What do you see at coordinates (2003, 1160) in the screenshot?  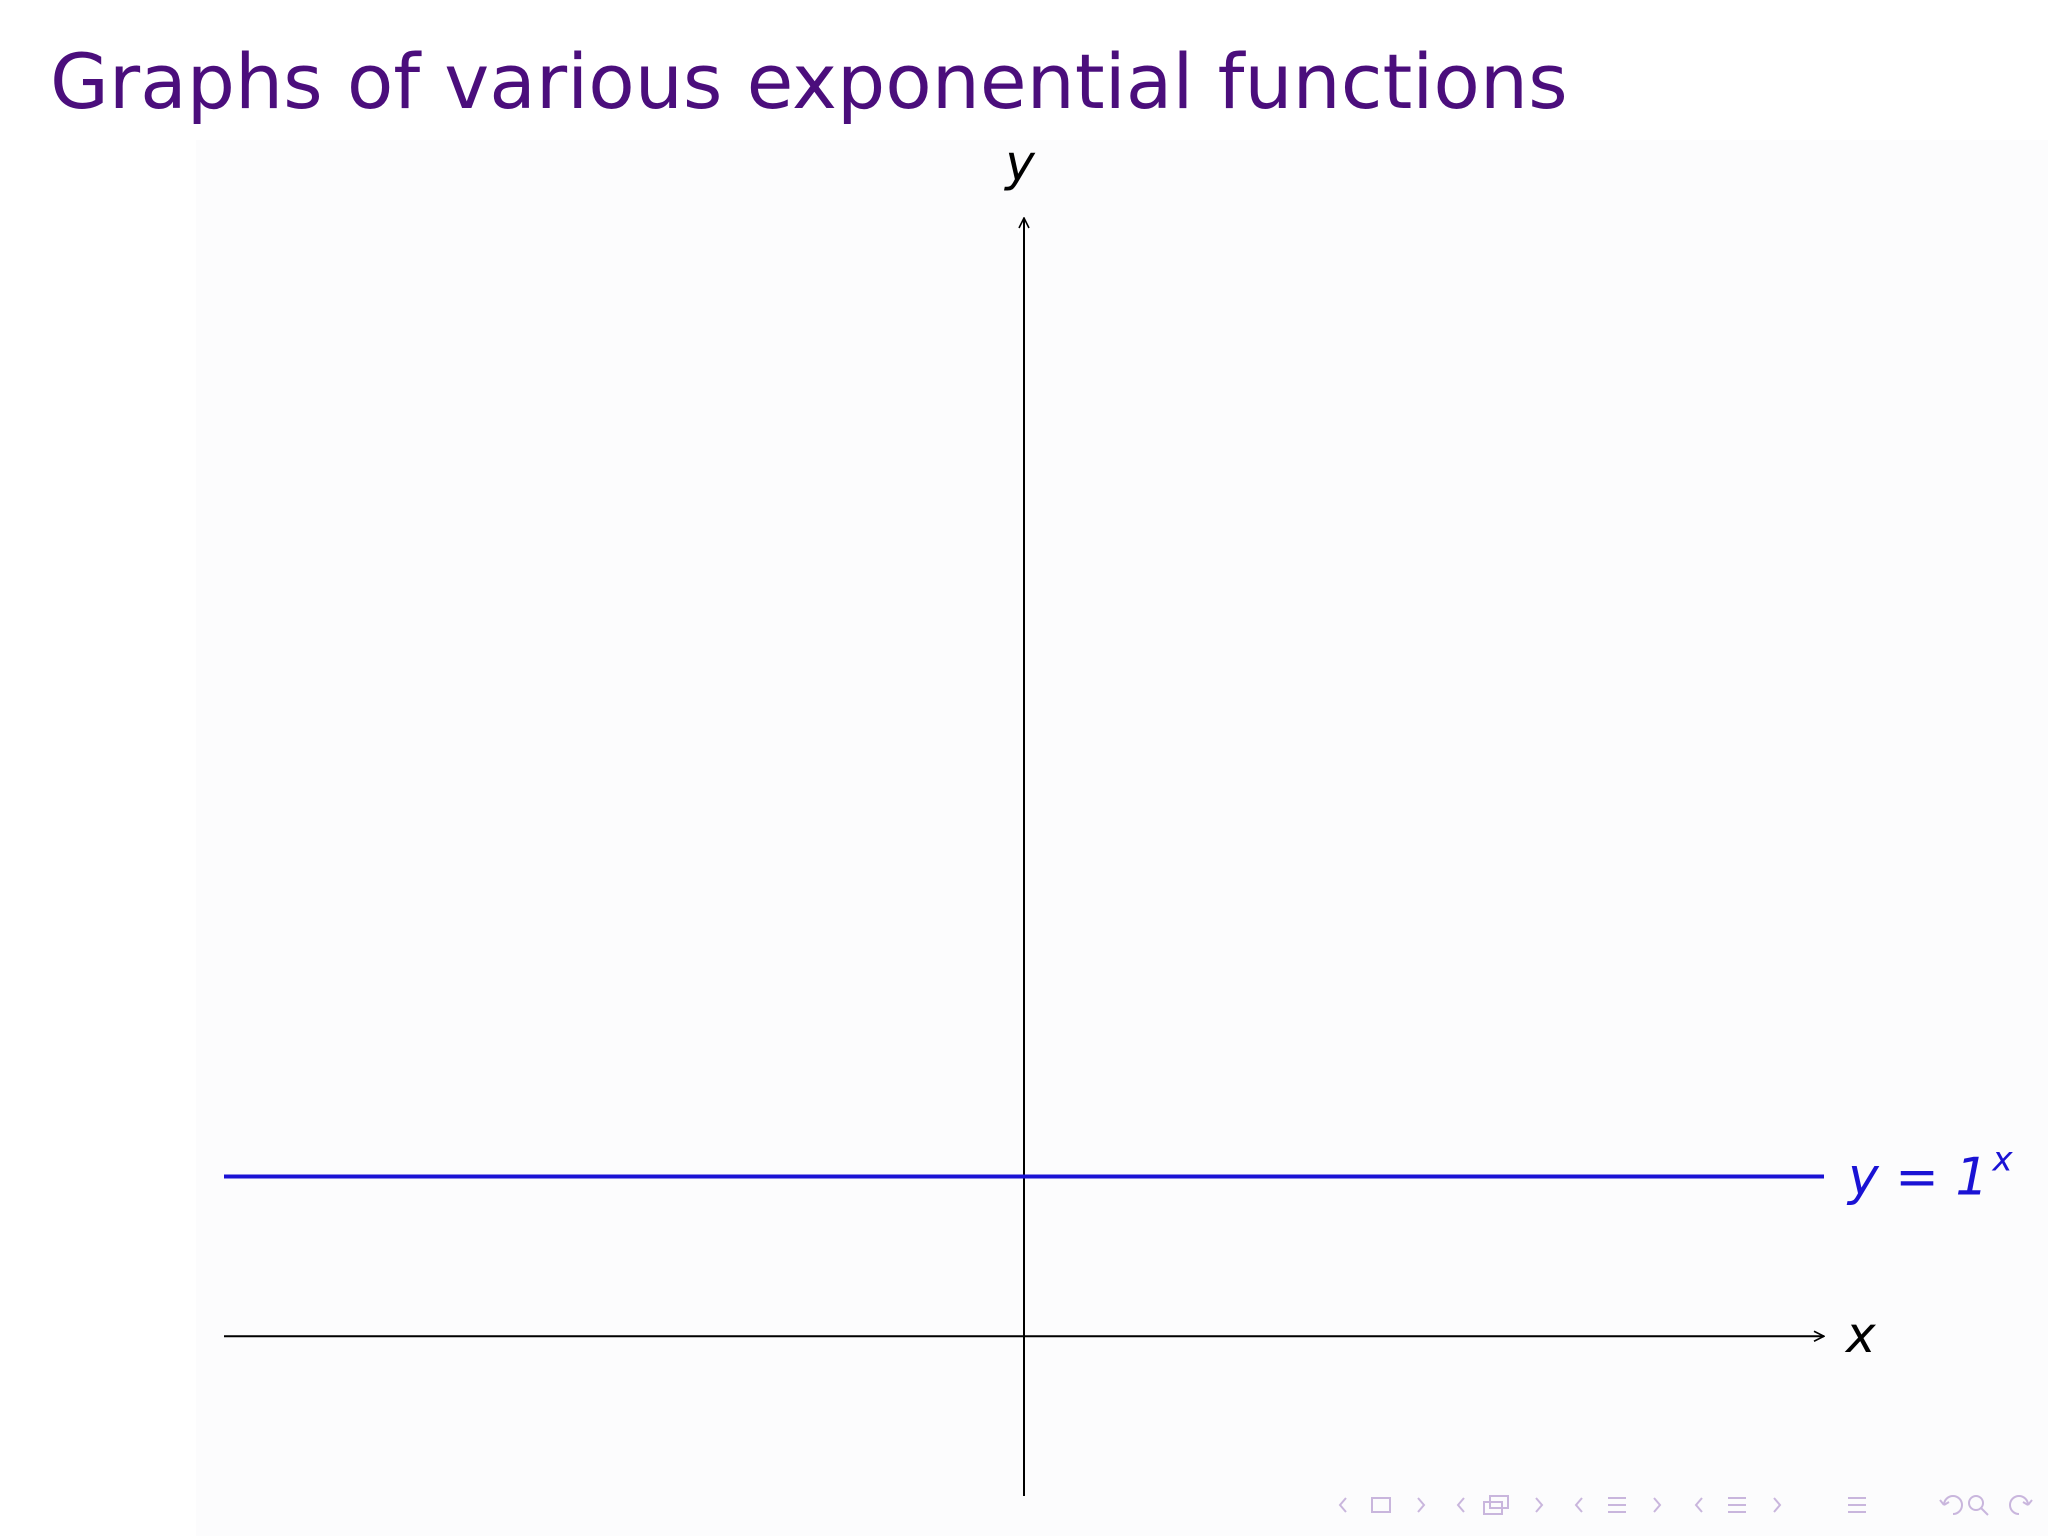 I see `series-label-exponent: x` at bounding box center [2003, 1160].